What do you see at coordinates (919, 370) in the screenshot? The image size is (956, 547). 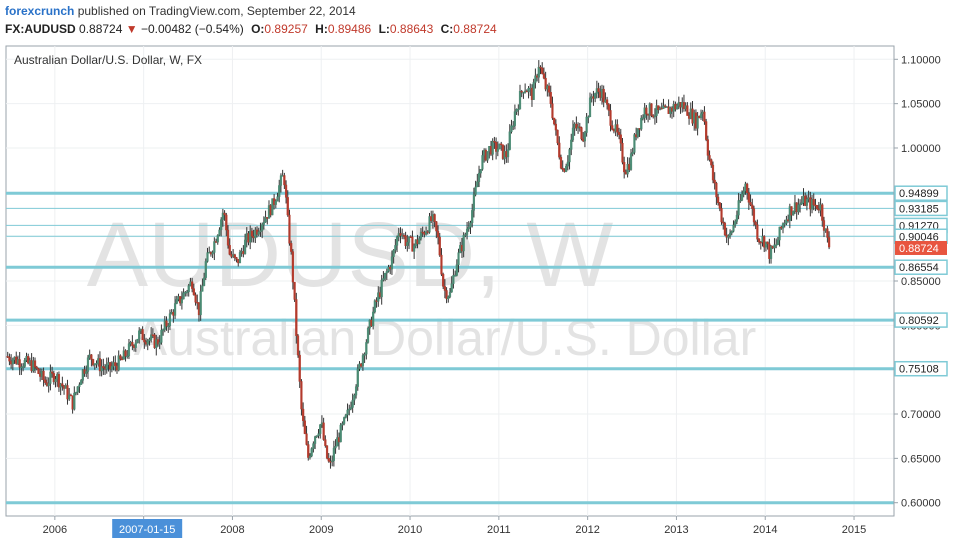 I see `level-label: 0.75108` at bounding box center [919, 370].